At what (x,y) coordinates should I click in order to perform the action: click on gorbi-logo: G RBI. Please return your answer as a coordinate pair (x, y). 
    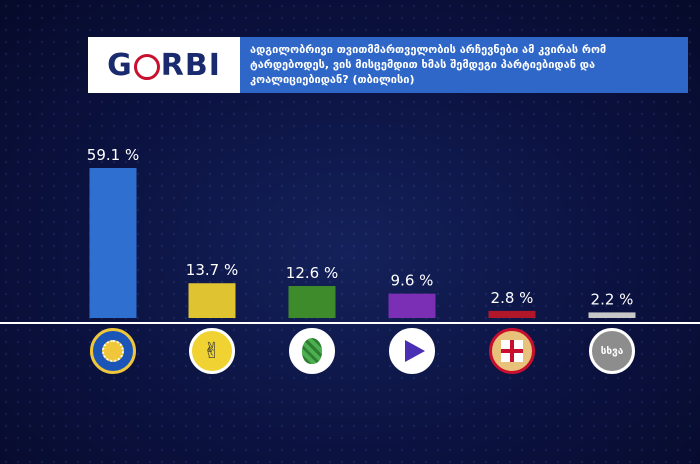
    Looking at the image, I should click on (164, 65).